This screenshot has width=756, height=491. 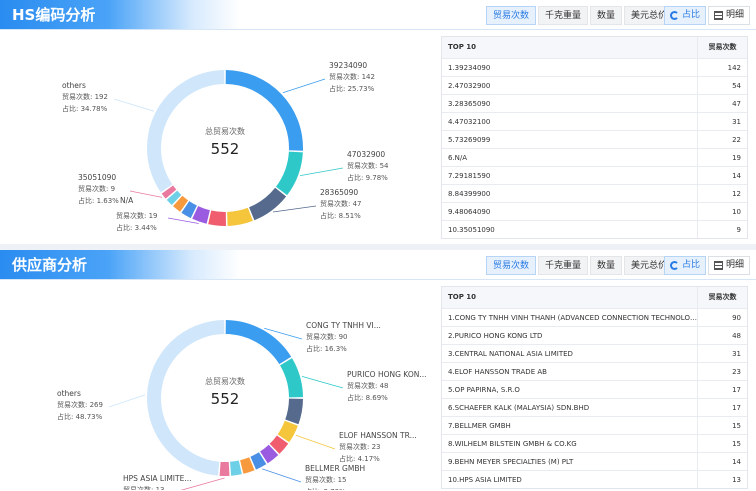 I want to click on ratio-label: 占比, so click(x=690, y=15).